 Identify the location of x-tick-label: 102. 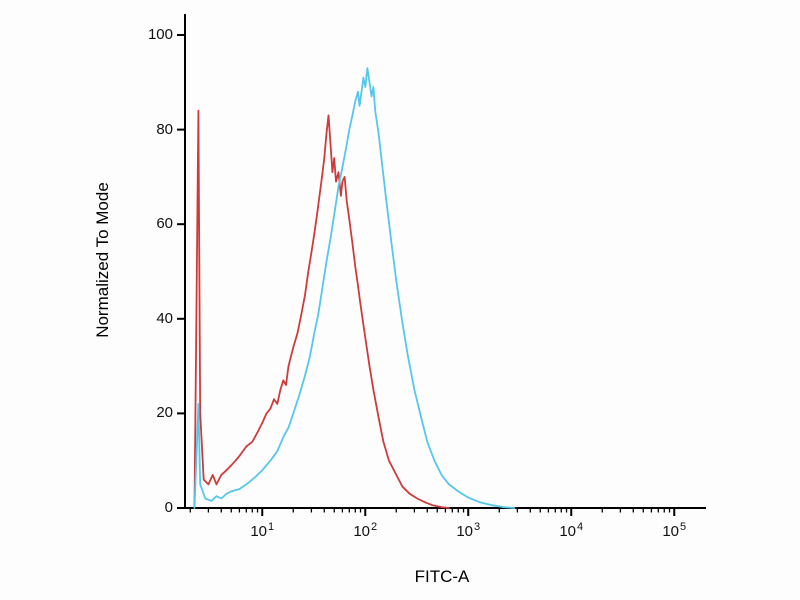
(365, 530).